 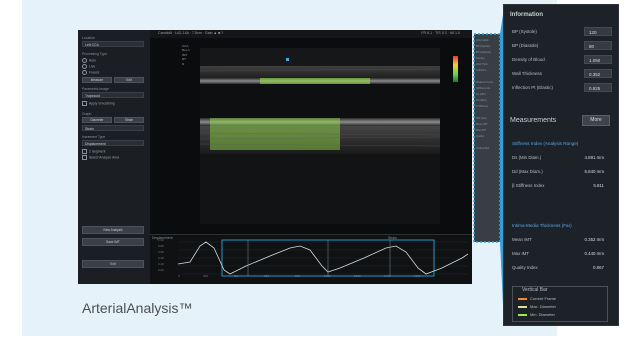 What do you see at coordinates (91, 72) in the screenshot?
I see `processing-radio-freeze: Freeze` at bounding box center [91, 72].